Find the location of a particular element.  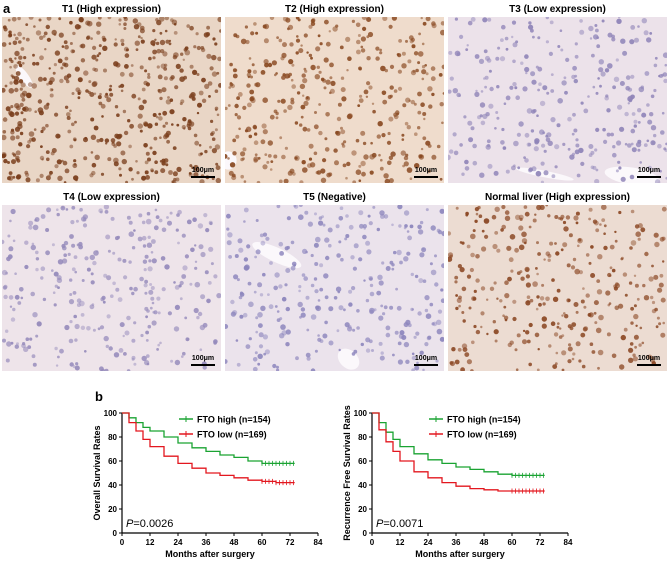

micrograph-tile: T5 (Negative) 100μm is located at coordinates (334, 281).